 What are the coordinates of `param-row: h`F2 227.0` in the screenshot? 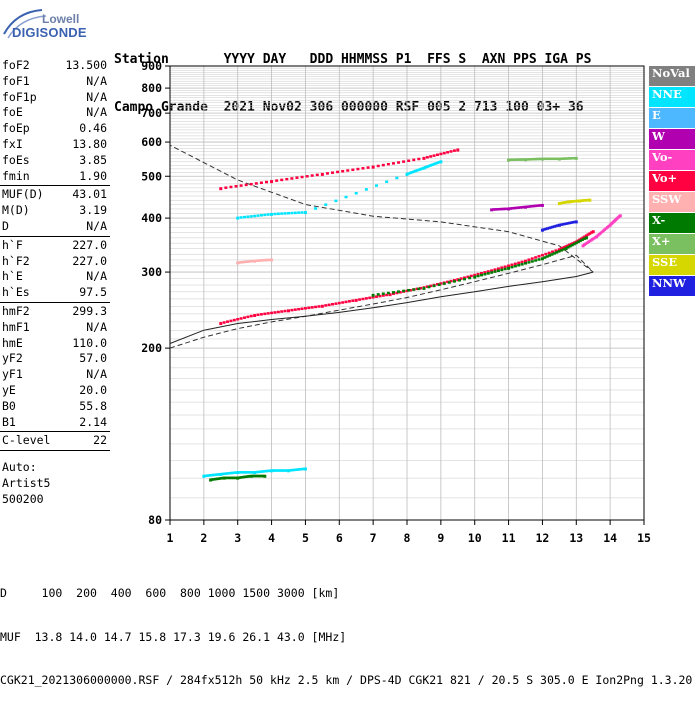 It's located at (55, 262).